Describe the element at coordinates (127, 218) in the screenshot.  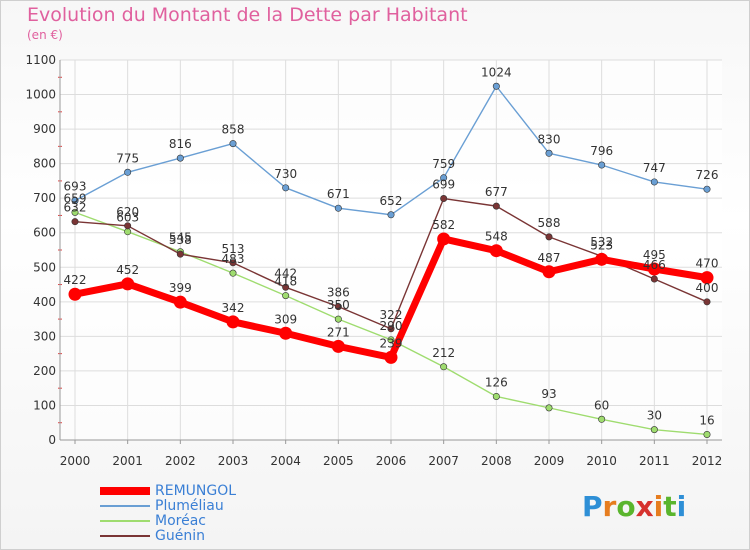
I see `data-label: 603` at that location.